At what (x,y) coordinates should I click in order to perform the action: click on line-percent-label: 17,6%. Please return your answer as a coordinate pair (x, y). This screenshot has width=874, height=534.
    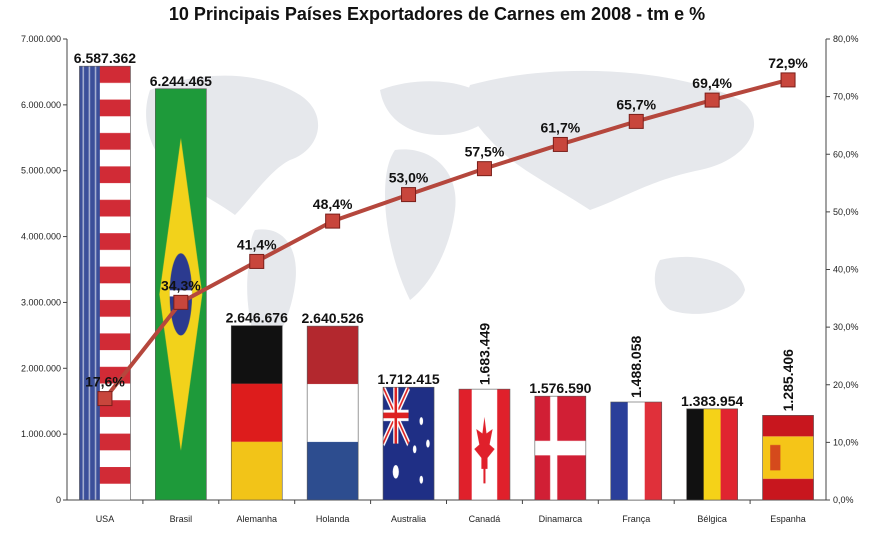
    Looking at the image, I should click on (105, 382).